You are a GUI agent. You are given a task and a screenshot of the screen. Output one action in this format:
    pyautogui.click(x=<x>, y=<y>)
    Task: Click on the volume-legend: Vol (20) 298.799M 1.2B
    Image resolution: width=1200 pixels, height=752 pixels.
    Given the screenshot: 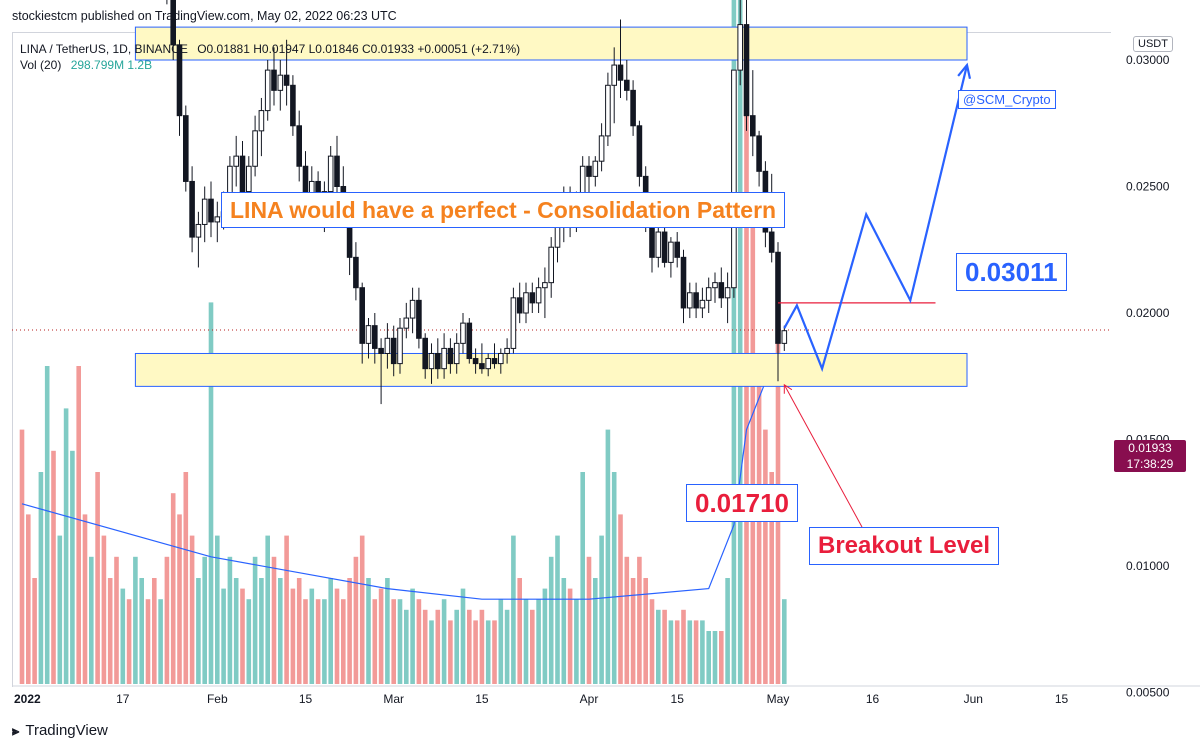 What is the action you would take?
    pyautogui.click(x=86, y=65)
    